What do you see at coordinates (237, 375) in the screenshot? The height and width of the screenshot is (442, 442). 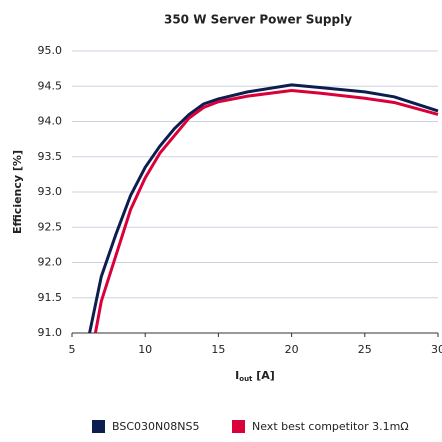 I see `x-axis-label-main: I` at bounding box center [237, 375].